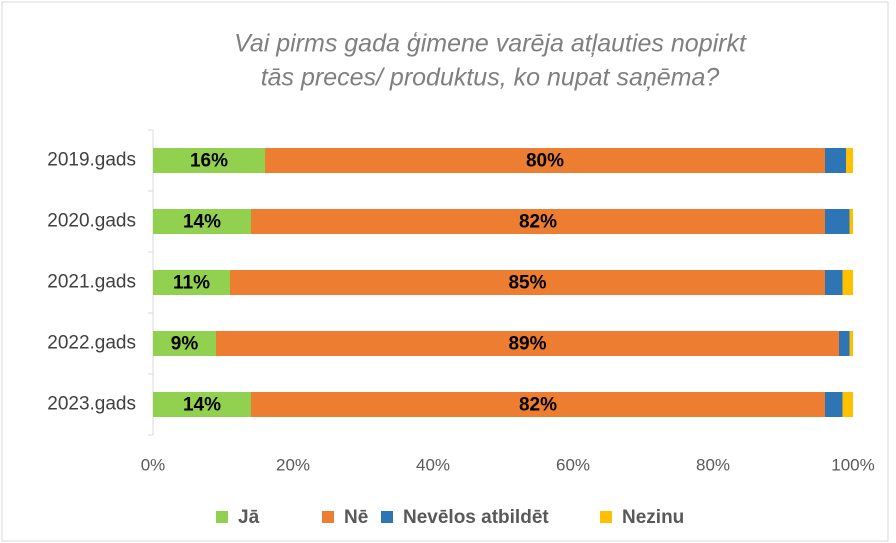  Describe the element at coordinates (573, 464) in the screenshot. I see `x-tick-label: 60%` at that location.